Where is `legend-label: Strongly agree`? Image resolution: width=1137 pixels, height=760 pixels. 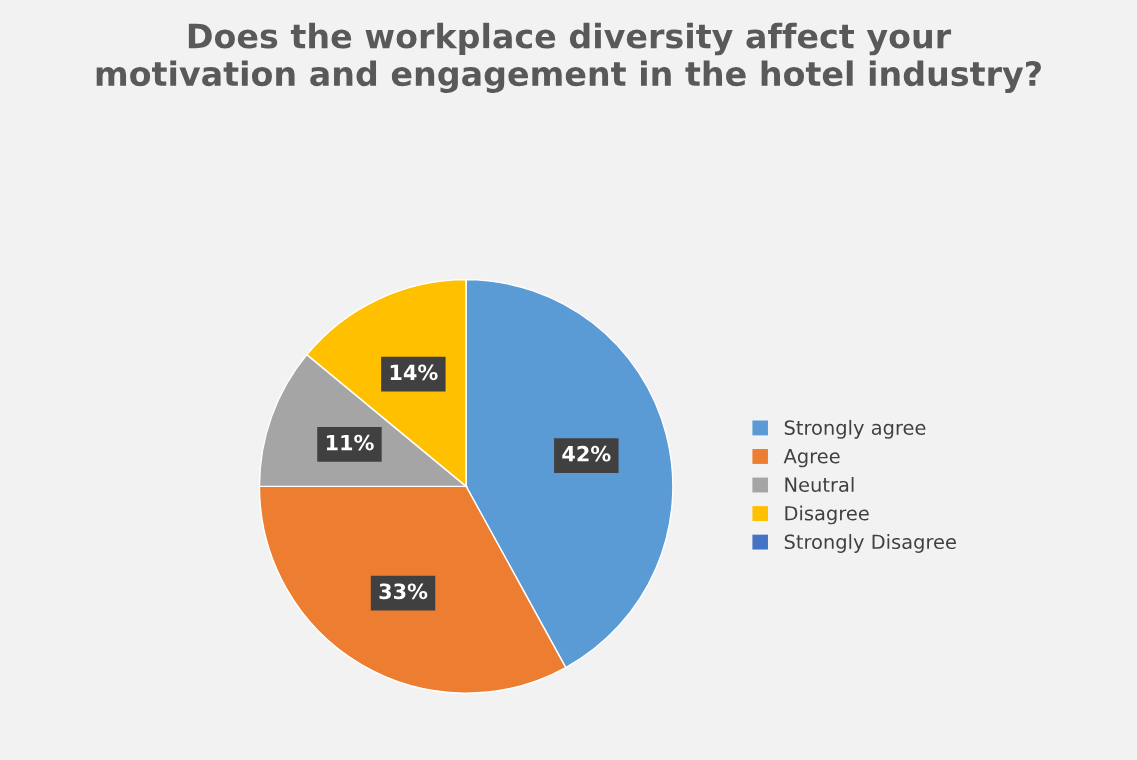 legend-label: Strongly agree is located at coordinates (855, 429).